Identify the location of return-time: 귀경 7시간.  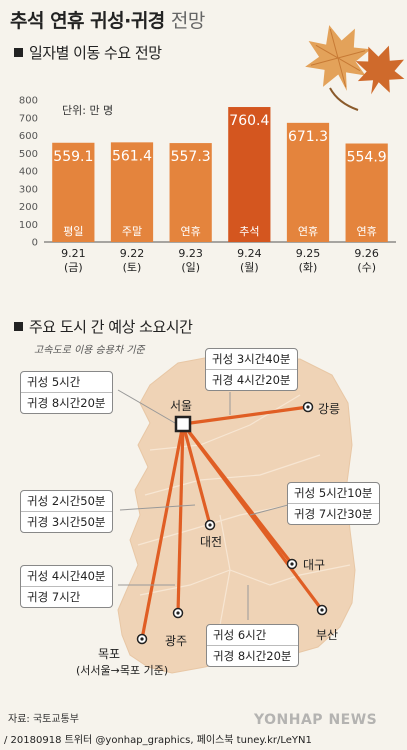
(66, 596).